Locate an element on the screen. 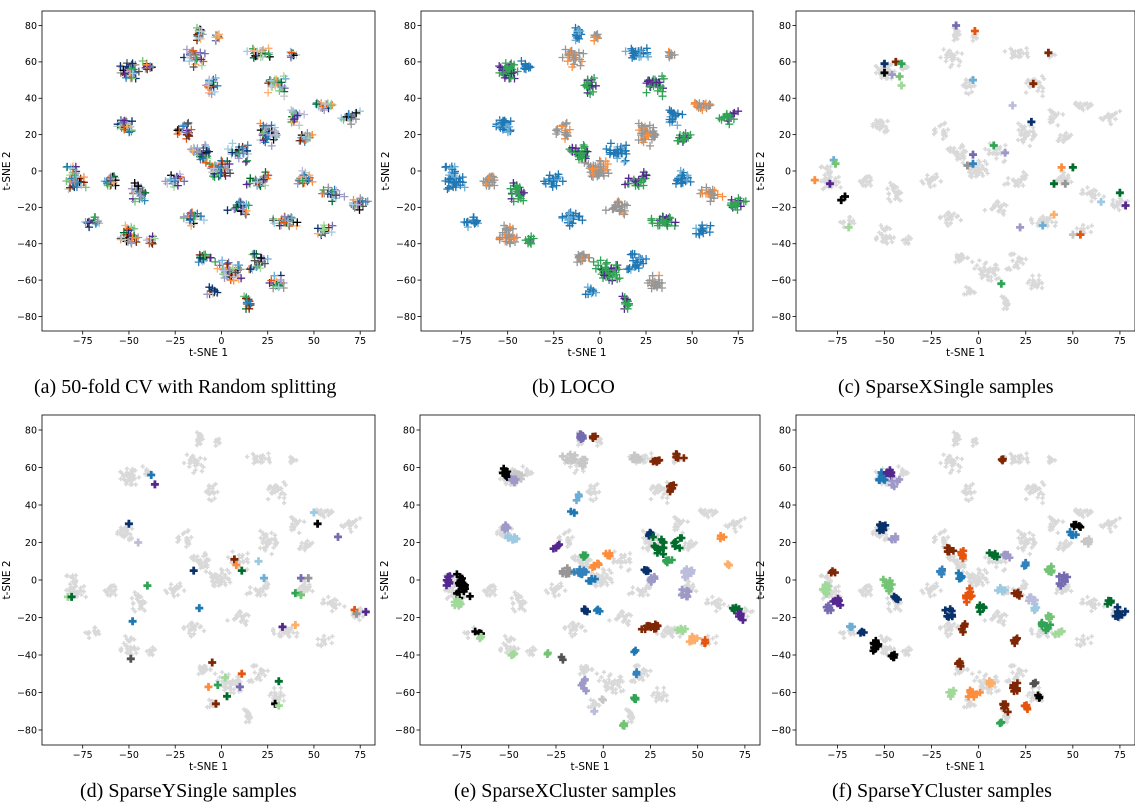 The width and height of the screenshot is (1135, 804). y-tick-label: −20 is located at coordinates (27, 618).